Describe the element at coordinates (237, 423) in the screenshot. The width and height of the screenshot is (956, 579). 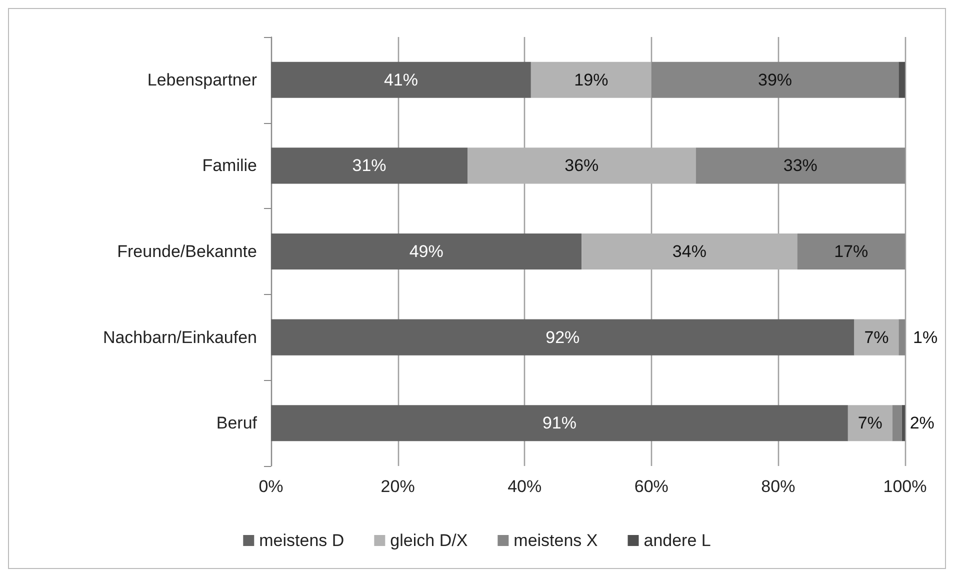
I see `y-tick-label: Beruf` at that location.